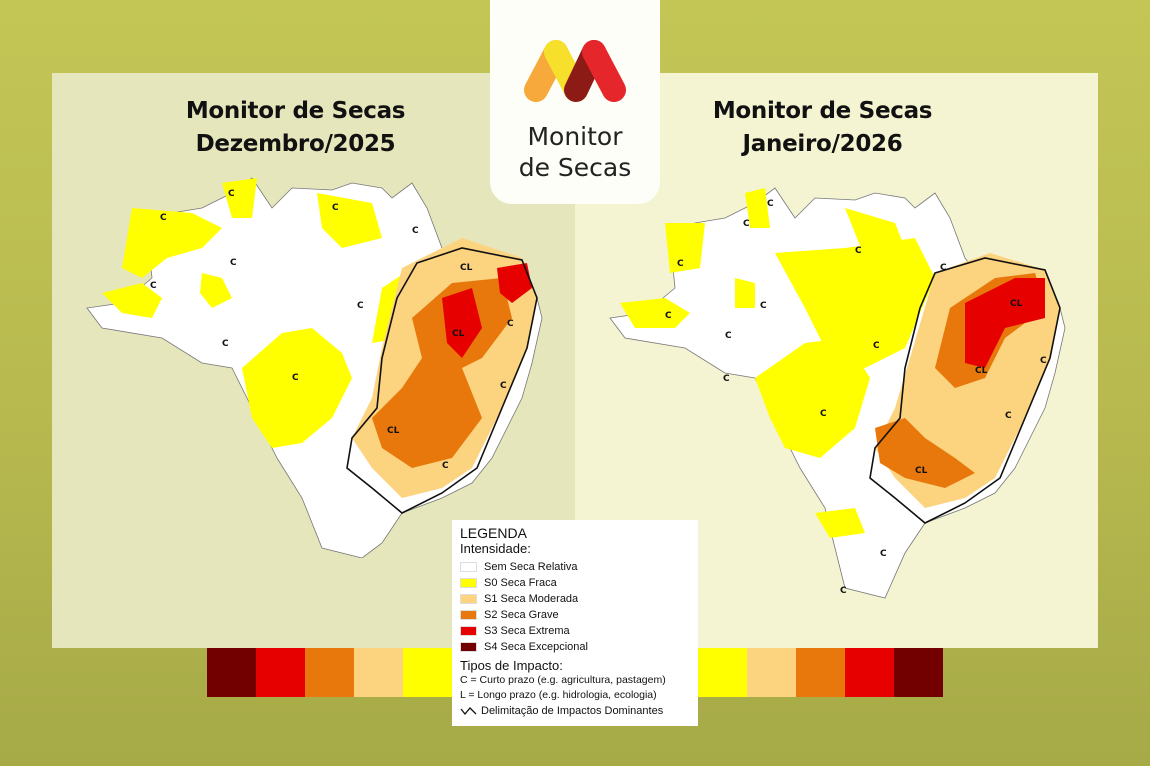  What do you see at coordinates (493, 533) in the screenshot?
I see `legend-title: LEGENDA` at bounding box center [493, 533].